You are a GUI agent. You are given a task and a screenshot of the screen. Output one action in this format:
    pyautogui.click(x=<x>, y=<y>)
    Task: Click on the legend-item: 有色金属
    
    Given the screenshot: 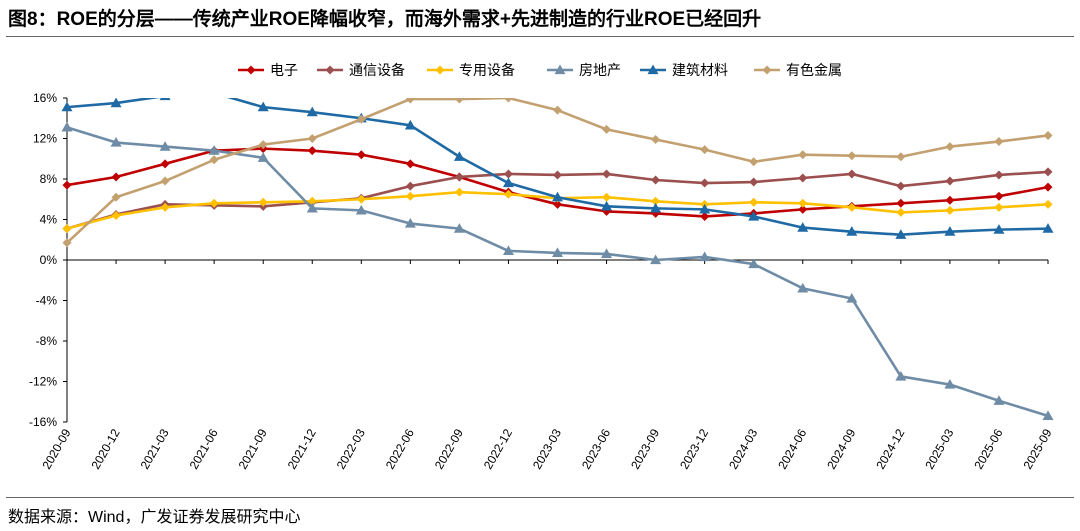 What is the action you would take?
    pyautogui.click(x=798, y=70)
    